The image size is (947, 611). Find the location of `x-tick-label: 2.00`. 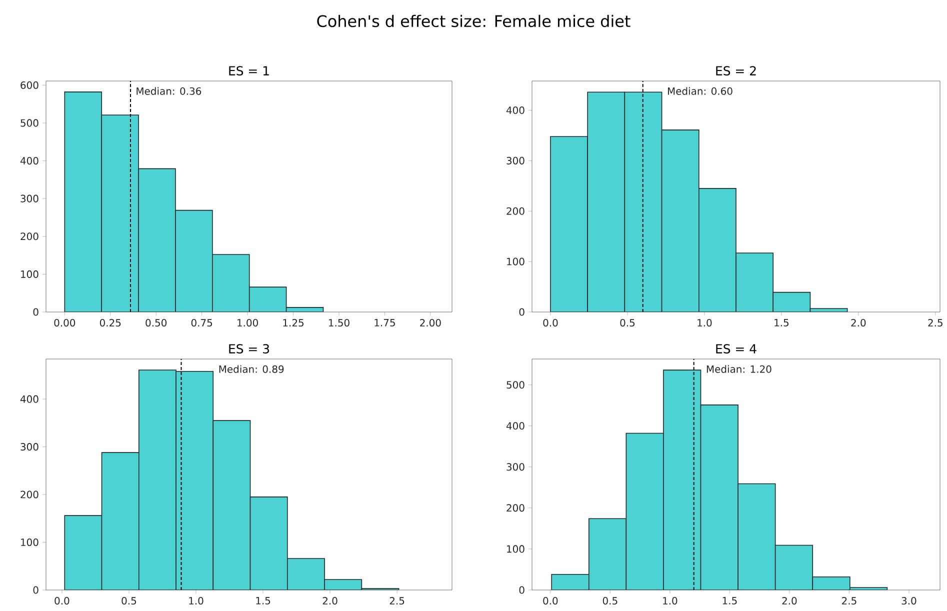

x-tick-label: 2.00 is located at coordinates (430, 323).